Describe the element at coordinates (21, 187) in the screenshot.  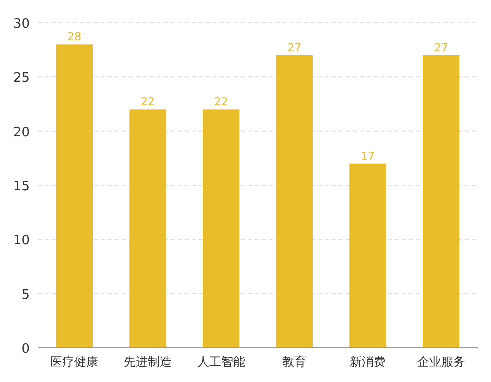
I see `y-tick-label: 15` at that location.